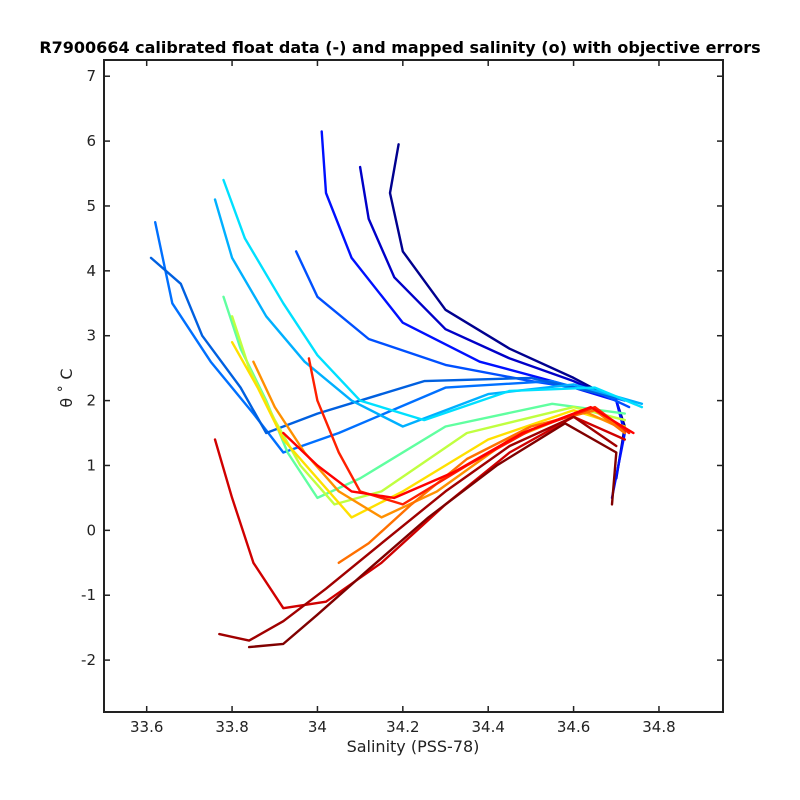  What do you see at coordinates (573, 727) in the screenshot?
I see `x-tick-label: 34.6` at bounding box center [573, 727].